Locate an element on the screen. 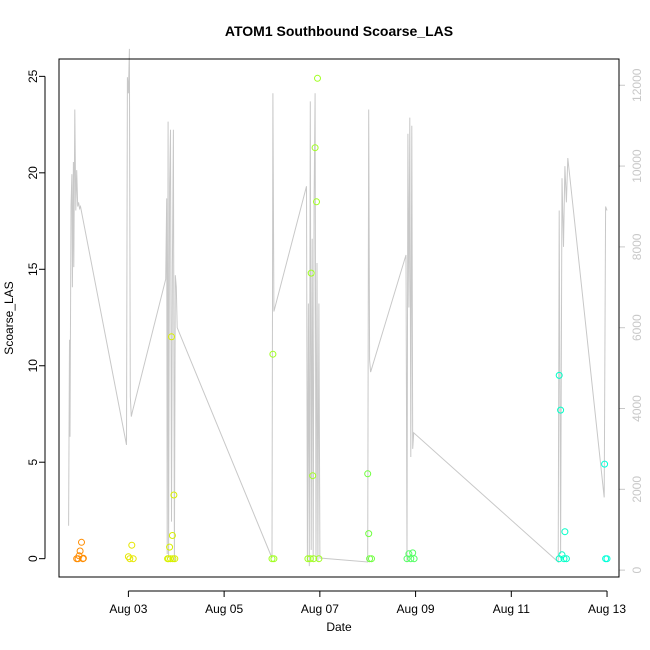  x-tick-label: Aug 05 is located at coordinates (224, 609).